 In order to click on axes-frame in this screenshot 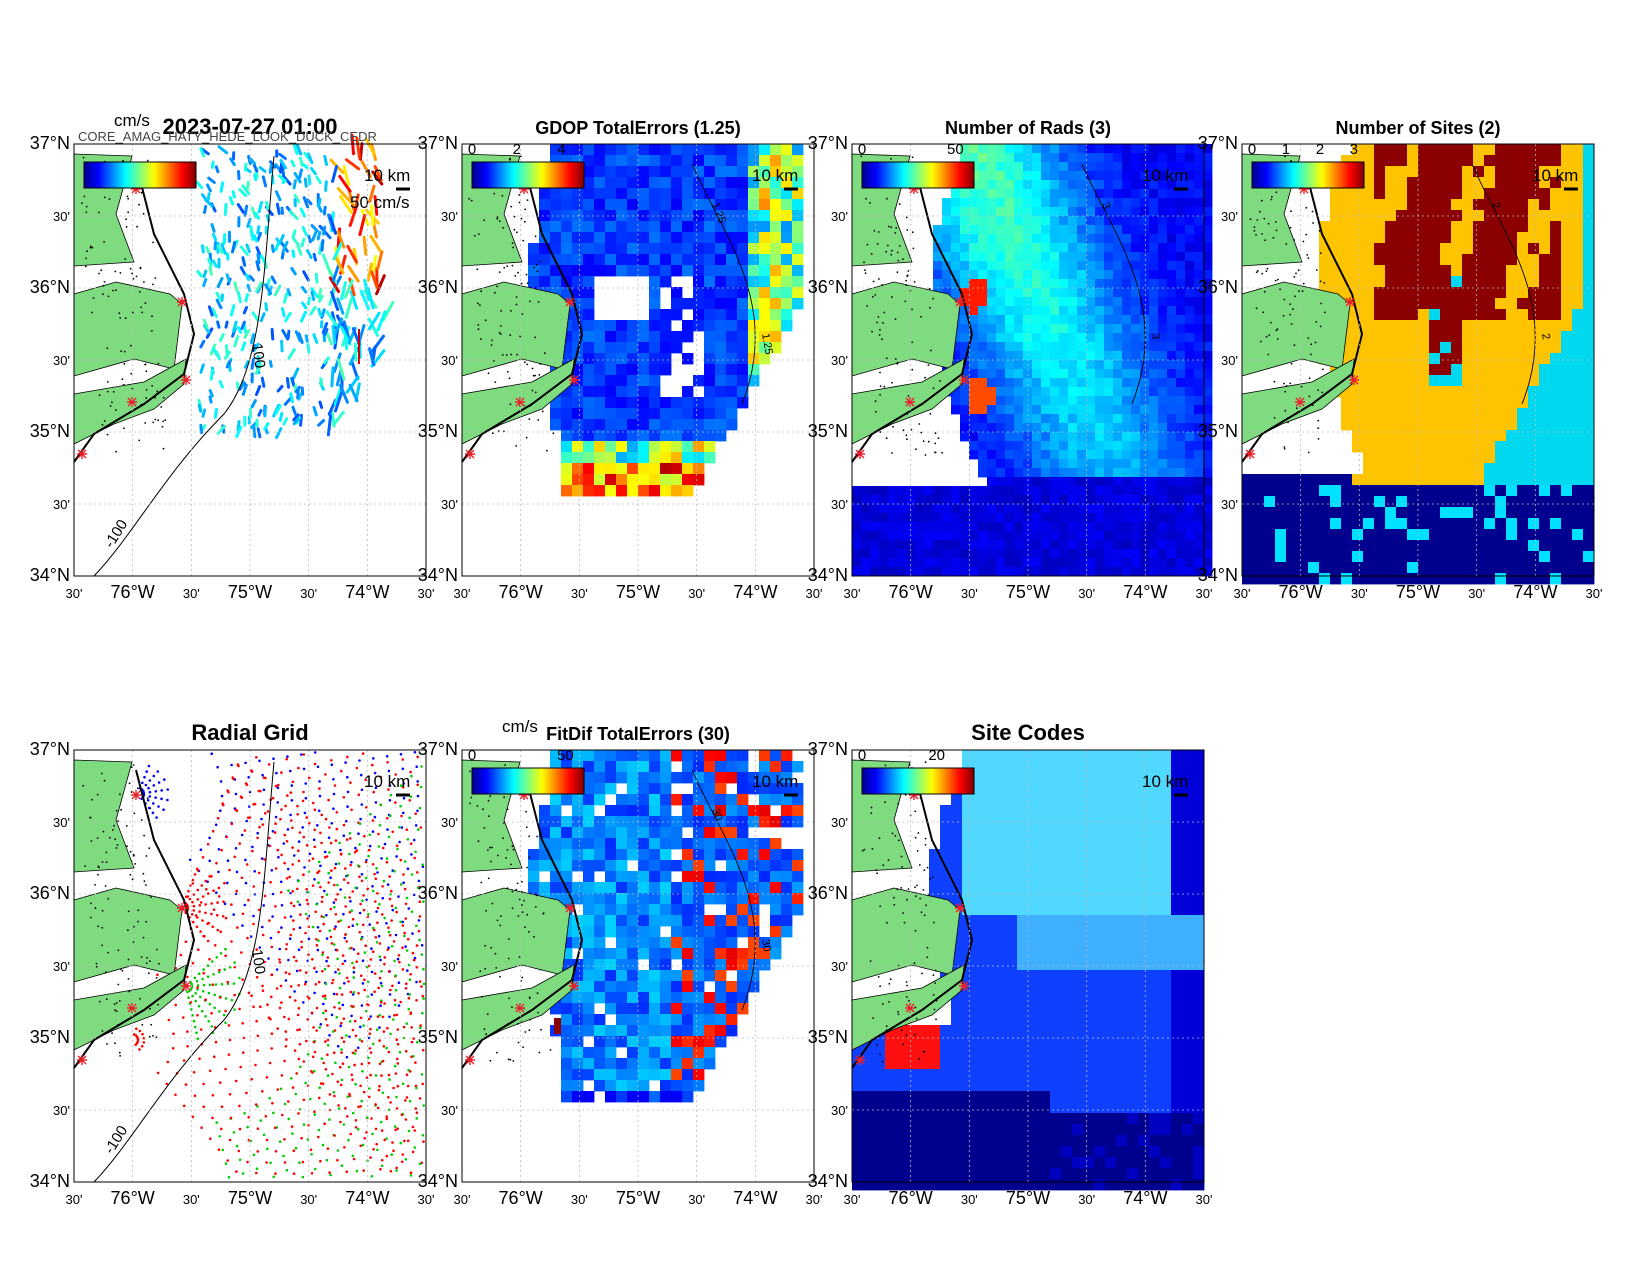, I will do `click(1418, 360)`.